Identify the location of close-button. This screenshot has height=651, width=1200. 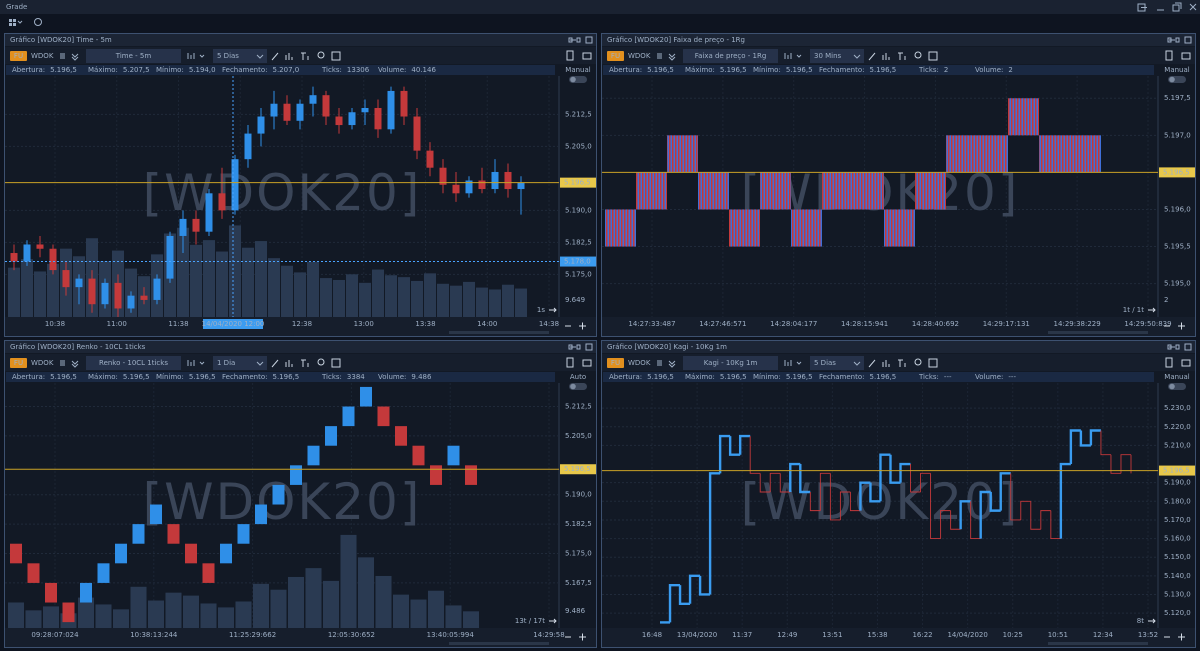
(1193, 7).